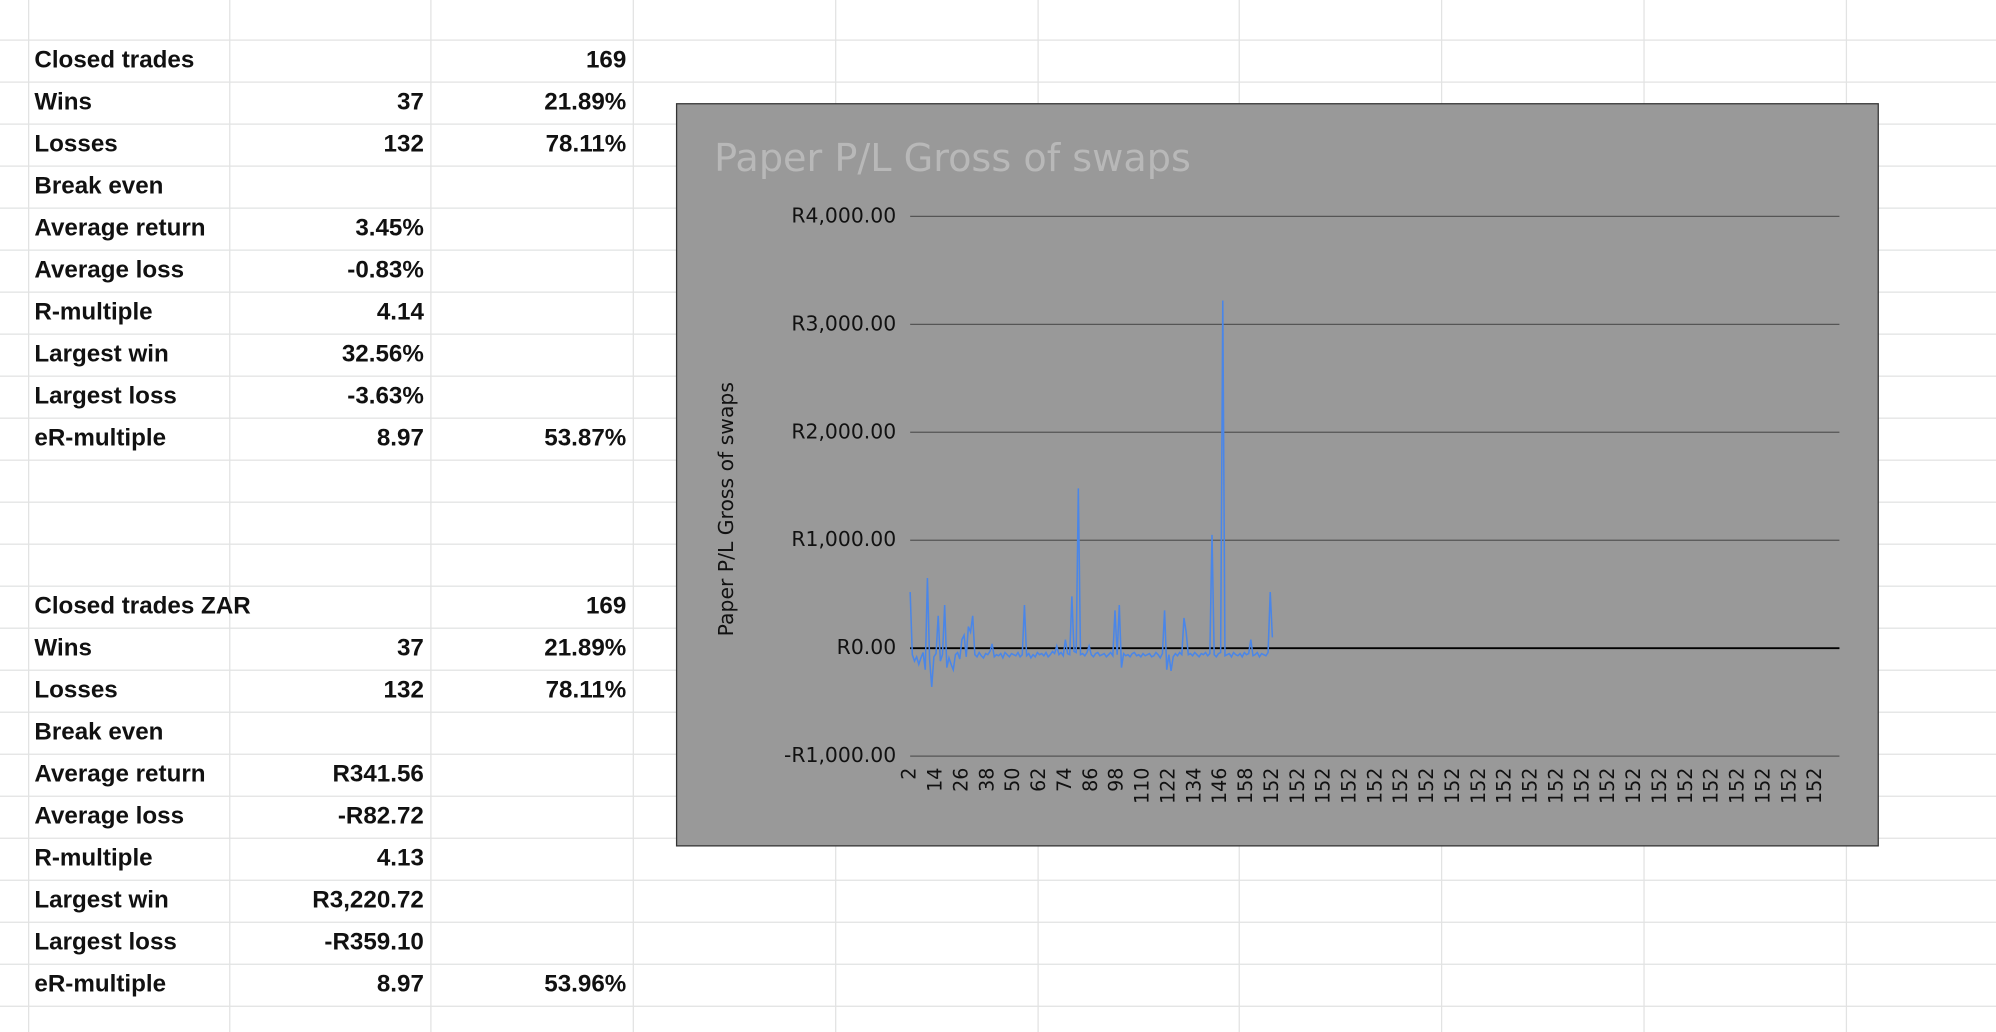 This screenshot has width=1996, height=1032. I want to click on cell-value: 53.87%, so click(585, 438).